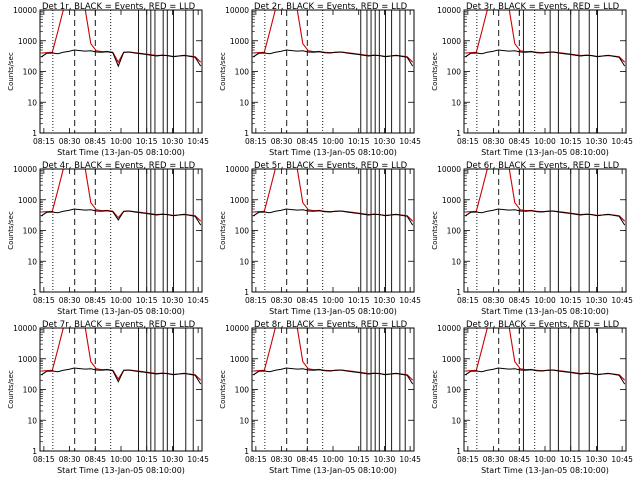  I want to click on panel-title: Det 3r, BLACK = Events, RED = LLD, so click(543, 7).